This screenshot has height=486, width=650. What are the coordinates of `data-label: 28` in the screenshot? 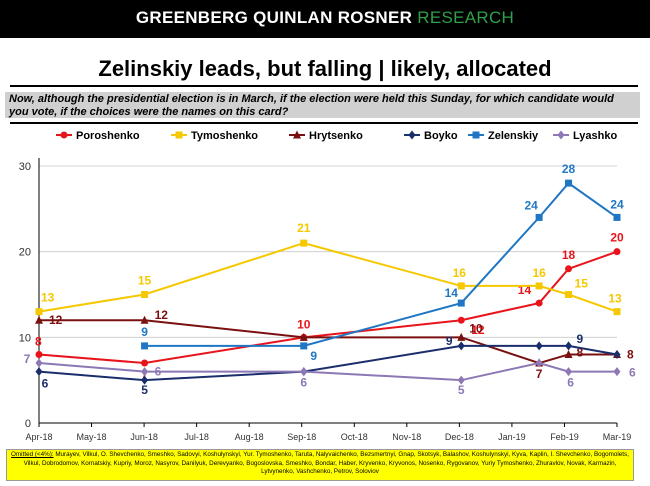 It's located at (569, 169).